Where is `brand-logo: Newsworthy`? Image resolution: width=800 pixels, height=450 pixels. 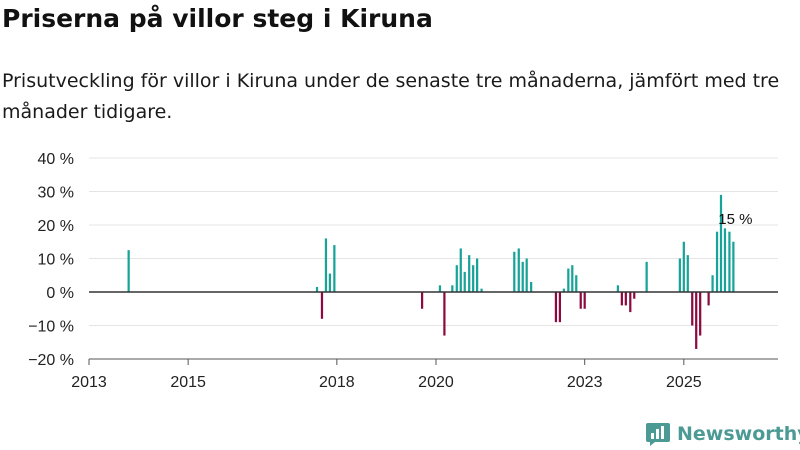 brand-logo: Newsworthy is located at coordinates (722, 434).